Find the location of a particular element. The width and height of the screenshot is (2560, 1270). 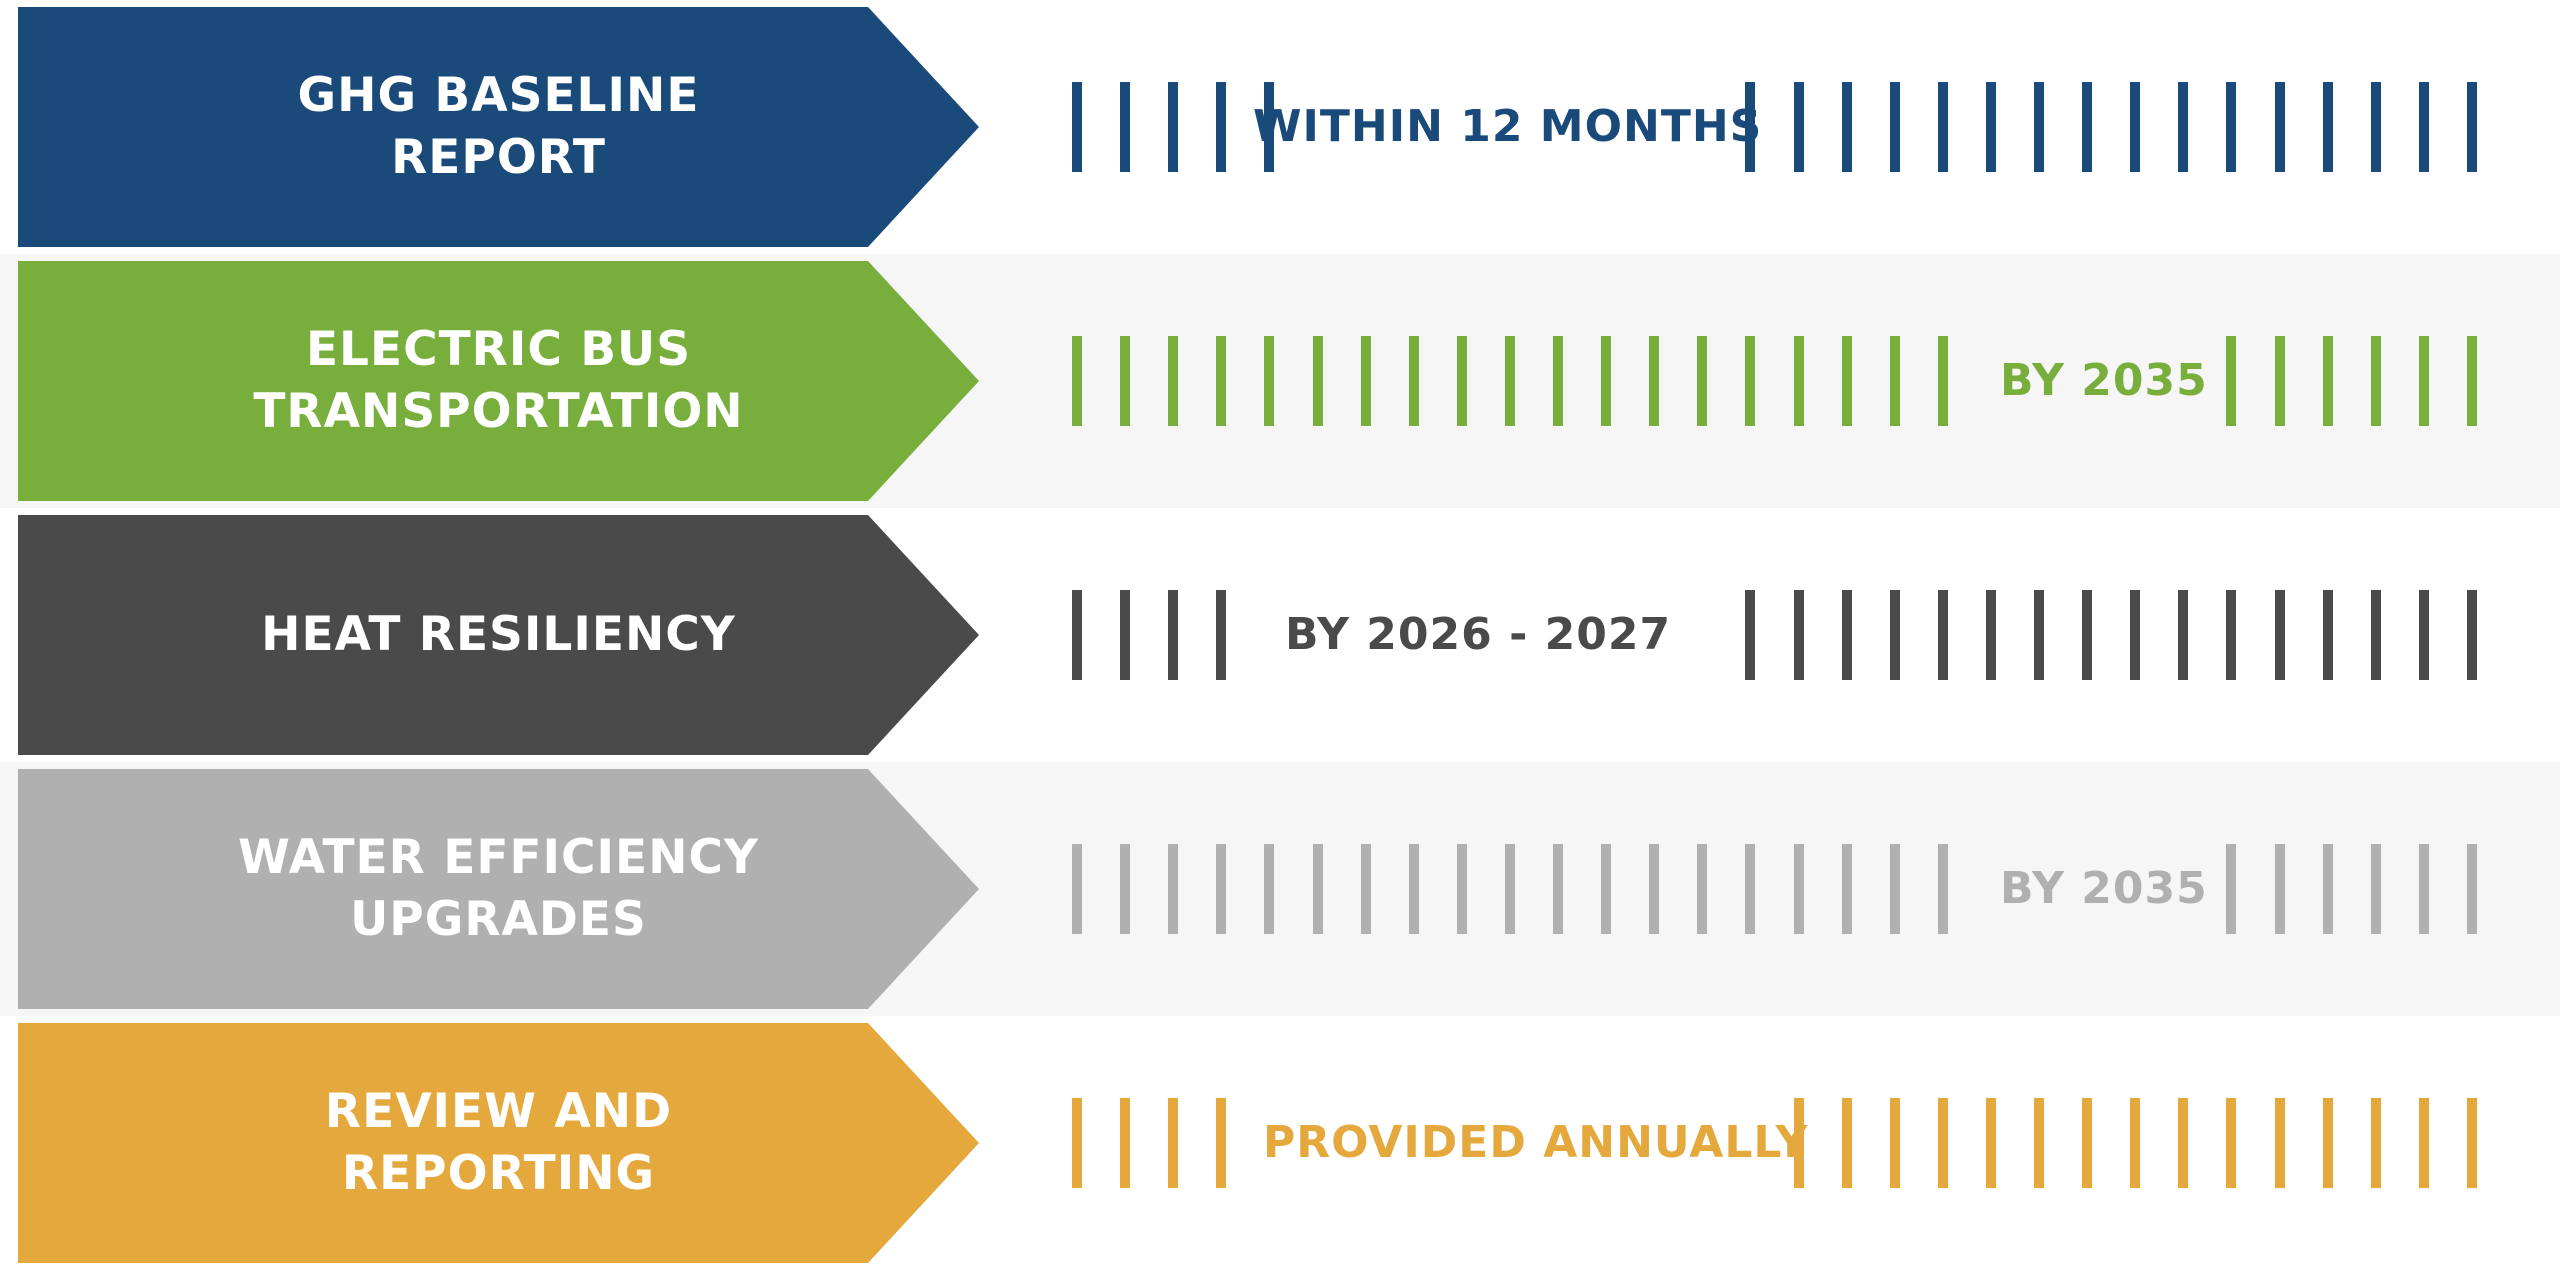

label-line-2: REPORT is located at coordinates (498, 157).